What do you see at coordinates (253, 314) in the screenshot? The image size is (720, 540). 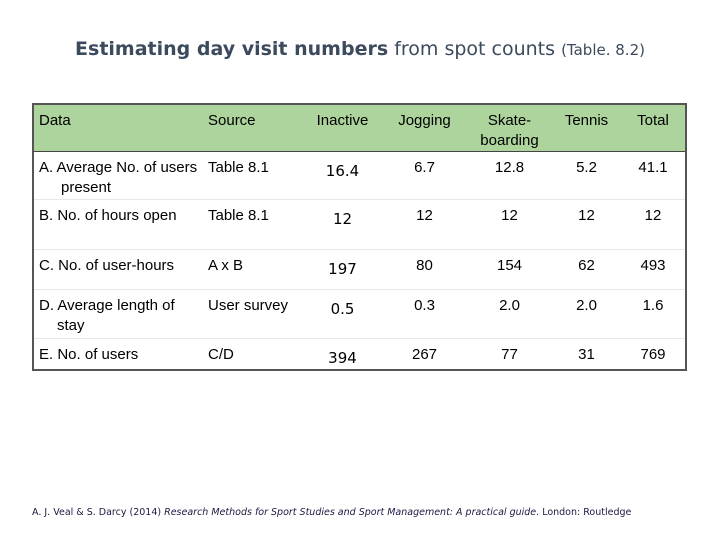 I see `row-source: User survey` at bounding box center [253, 314].